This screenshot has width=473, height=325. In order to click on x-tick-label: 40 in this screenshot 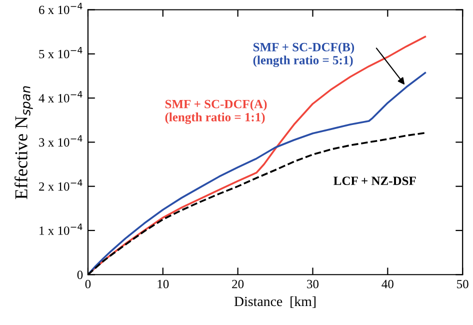, I will do `click(388, 284)`.